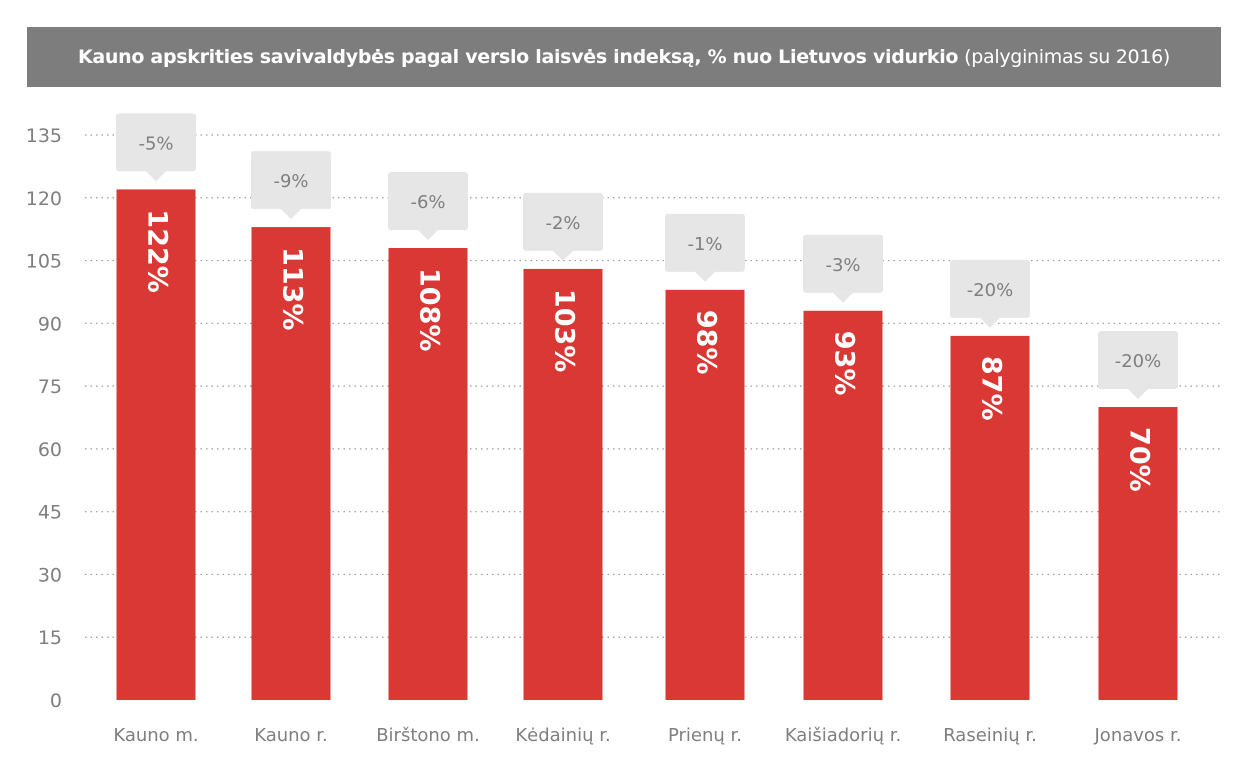 The image size is (1248, 777). What do you see at coordinates (292, 288) in the screenshot?
I see `value-label: 113%` at bounding box center [292, 288].